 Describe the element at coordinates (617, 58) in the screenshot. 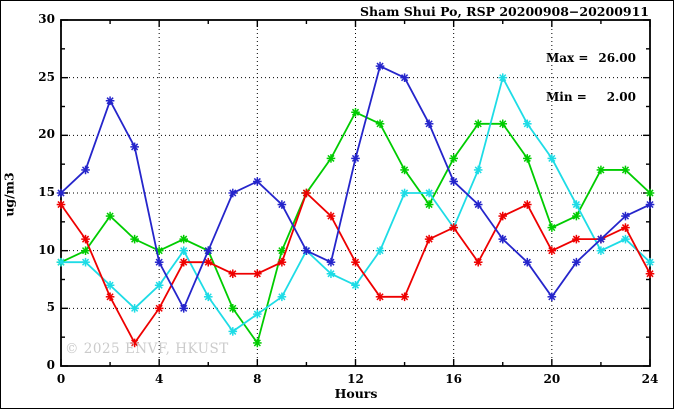

I see `max-value: 26.00` at that location.